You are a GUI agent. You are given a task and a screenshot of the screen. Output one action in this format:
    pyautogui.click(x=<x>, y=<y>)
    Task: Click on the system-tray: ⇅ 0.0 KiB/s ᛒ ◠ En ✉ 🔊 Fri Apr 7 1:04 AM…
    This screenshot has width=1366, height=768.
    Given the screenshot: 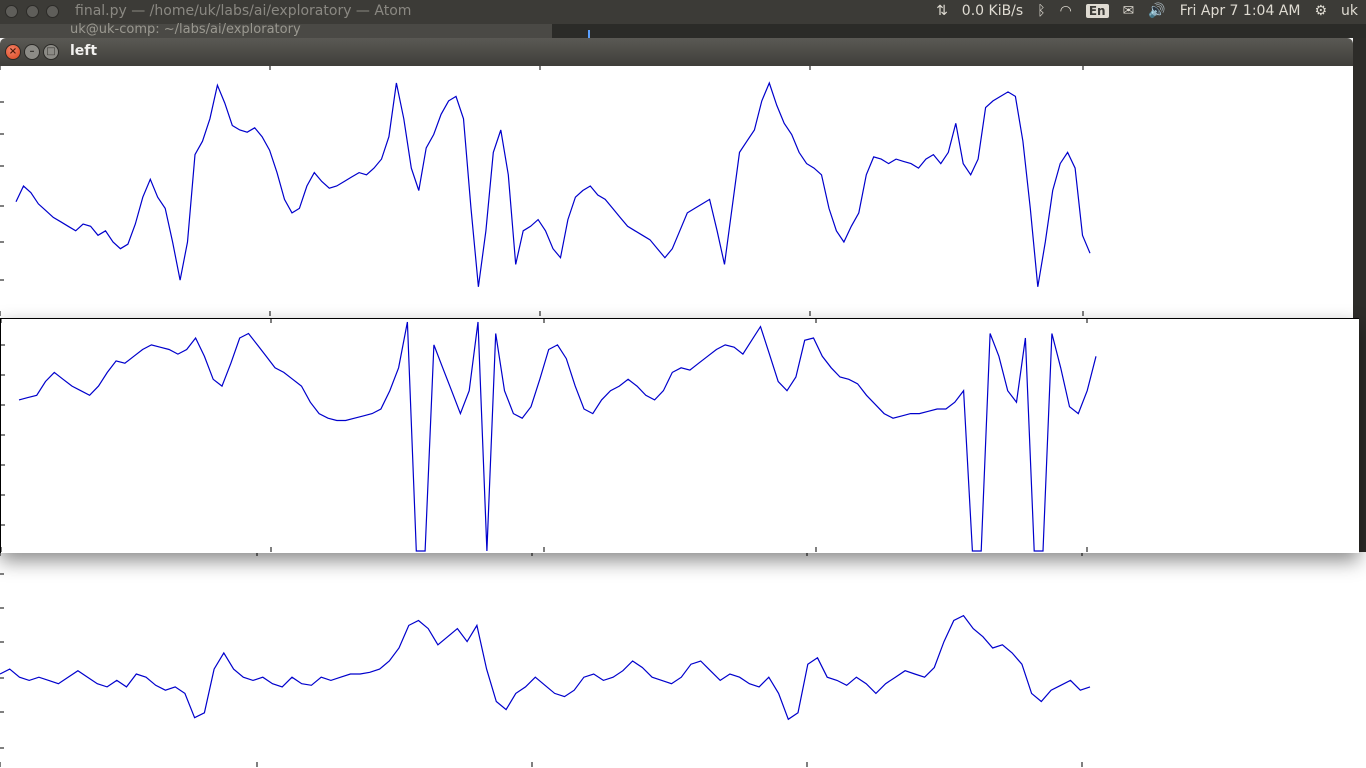 What is the action you would take?
    pyautogui.click(x=1147, y=11)
    